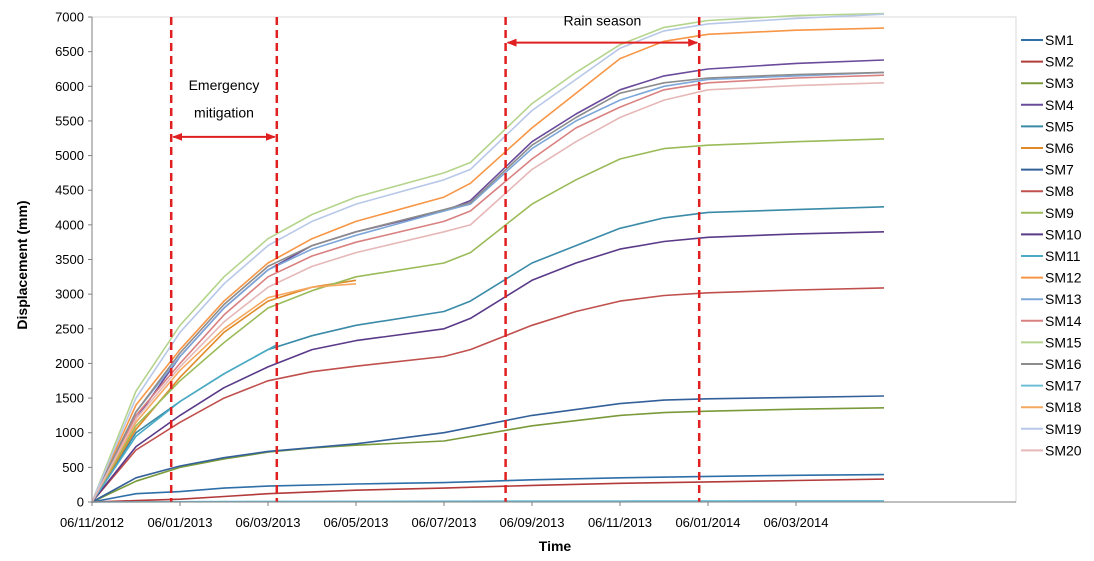 The height and width of the screenshot is (561, 1094). Describe the element at coordinates (435, 76) in the screenshot. I see `annotations: Emergency mitigation Rain season` at that location.